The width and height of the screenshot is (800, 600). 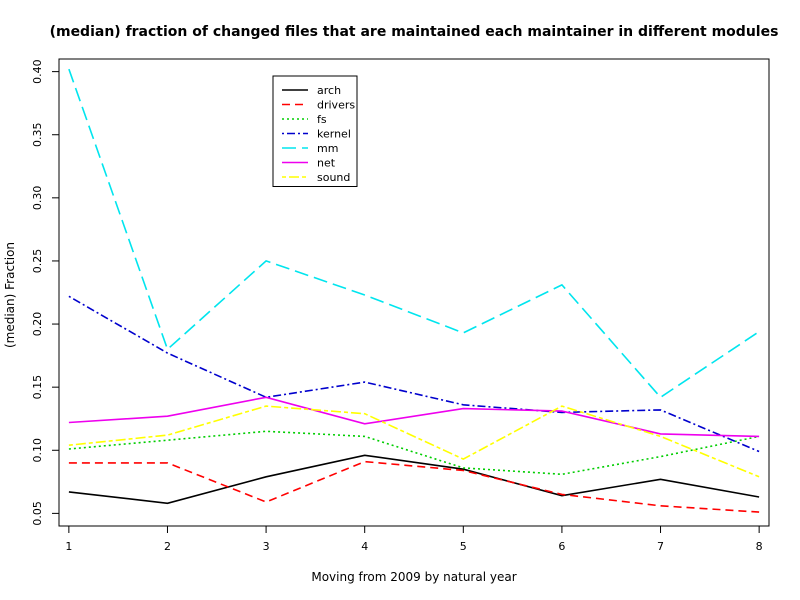 I want to click on legend-label: mm, so click(x=327, y=148).